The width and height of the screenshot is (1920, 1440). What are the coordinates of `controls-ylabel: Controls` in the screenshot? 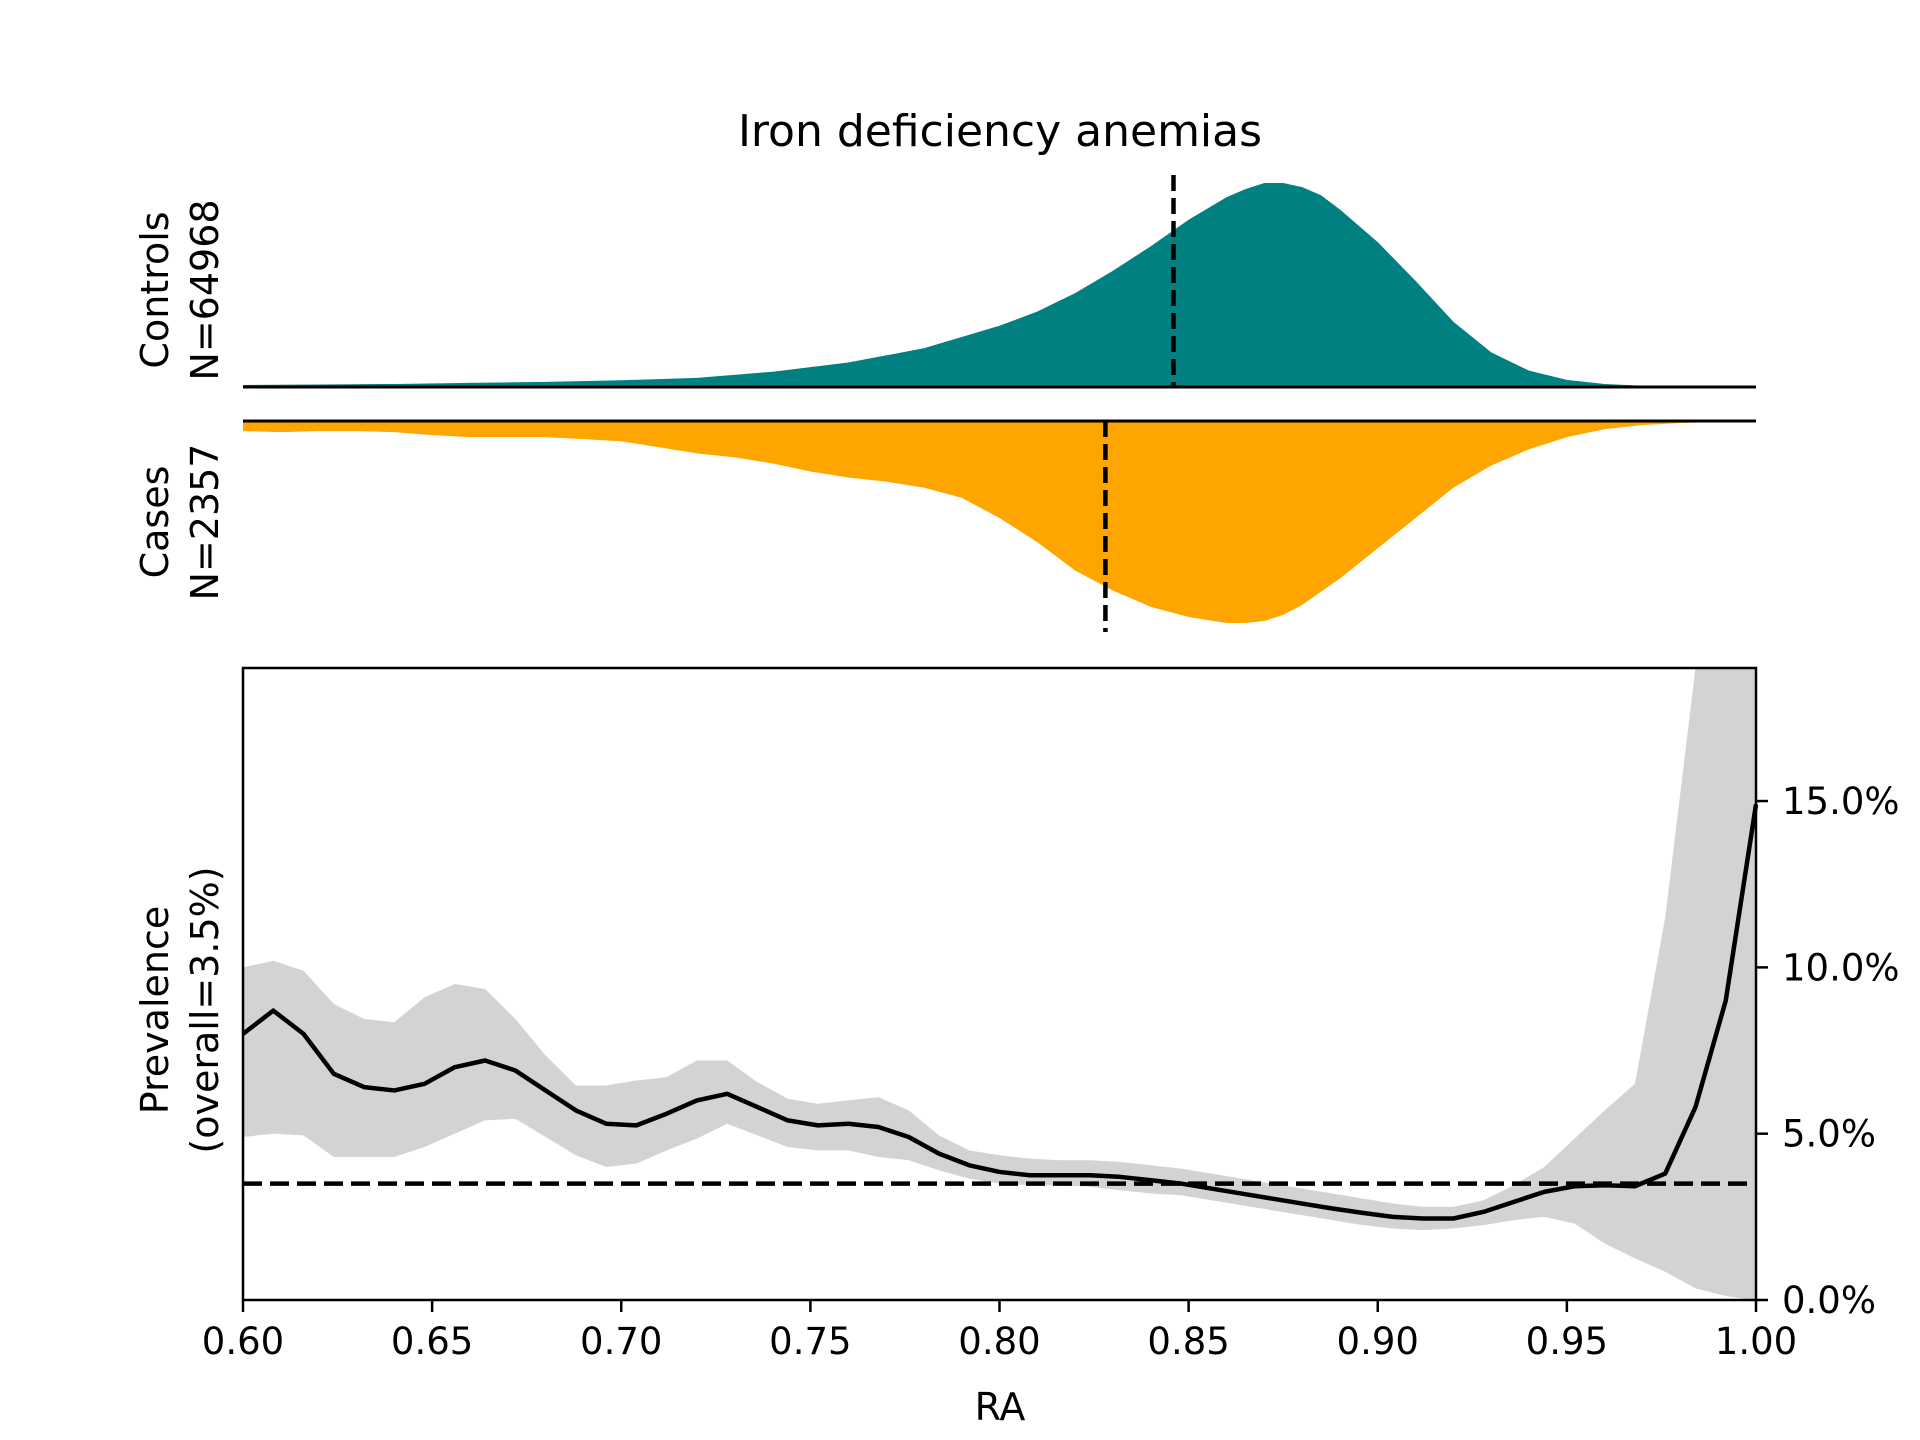 It's located at (155, 289).